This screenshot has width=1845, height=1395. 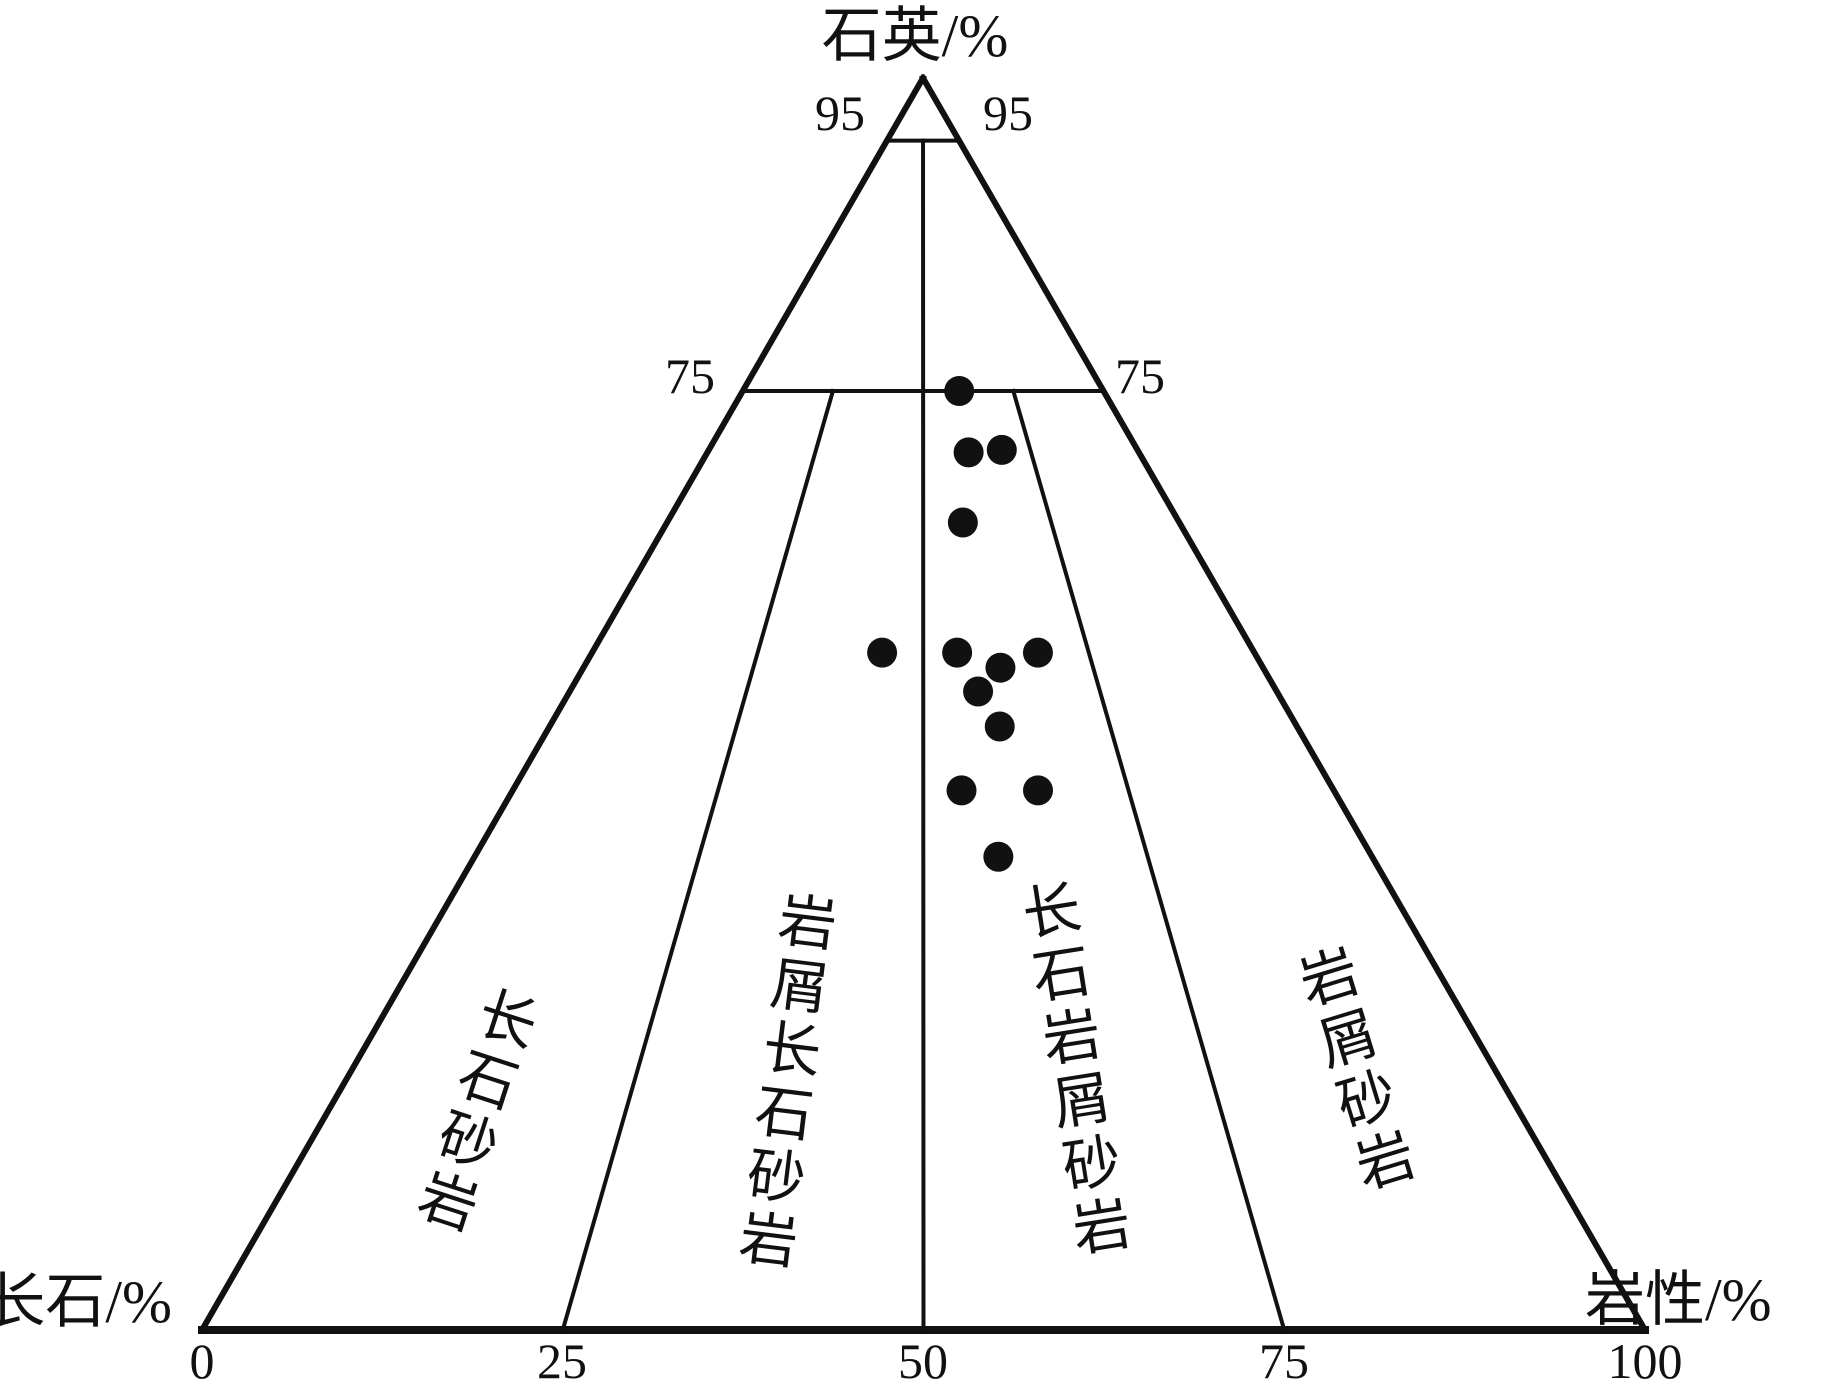 What do you see at coordinates (1284, 1361) in the screenshot?
I see `tick-bottom-75: 75` at bounding box center [1284, 1361].